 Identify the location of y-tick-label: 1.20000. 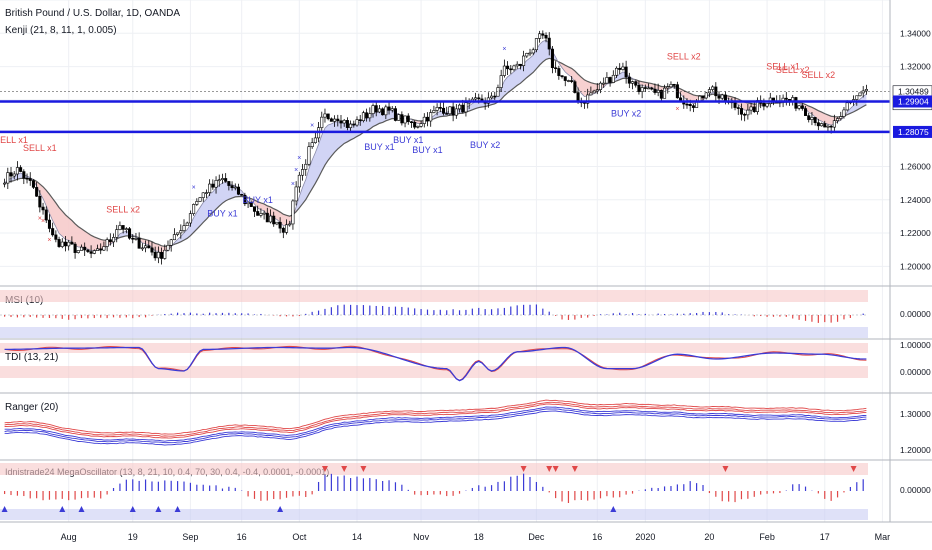
(915, 266).